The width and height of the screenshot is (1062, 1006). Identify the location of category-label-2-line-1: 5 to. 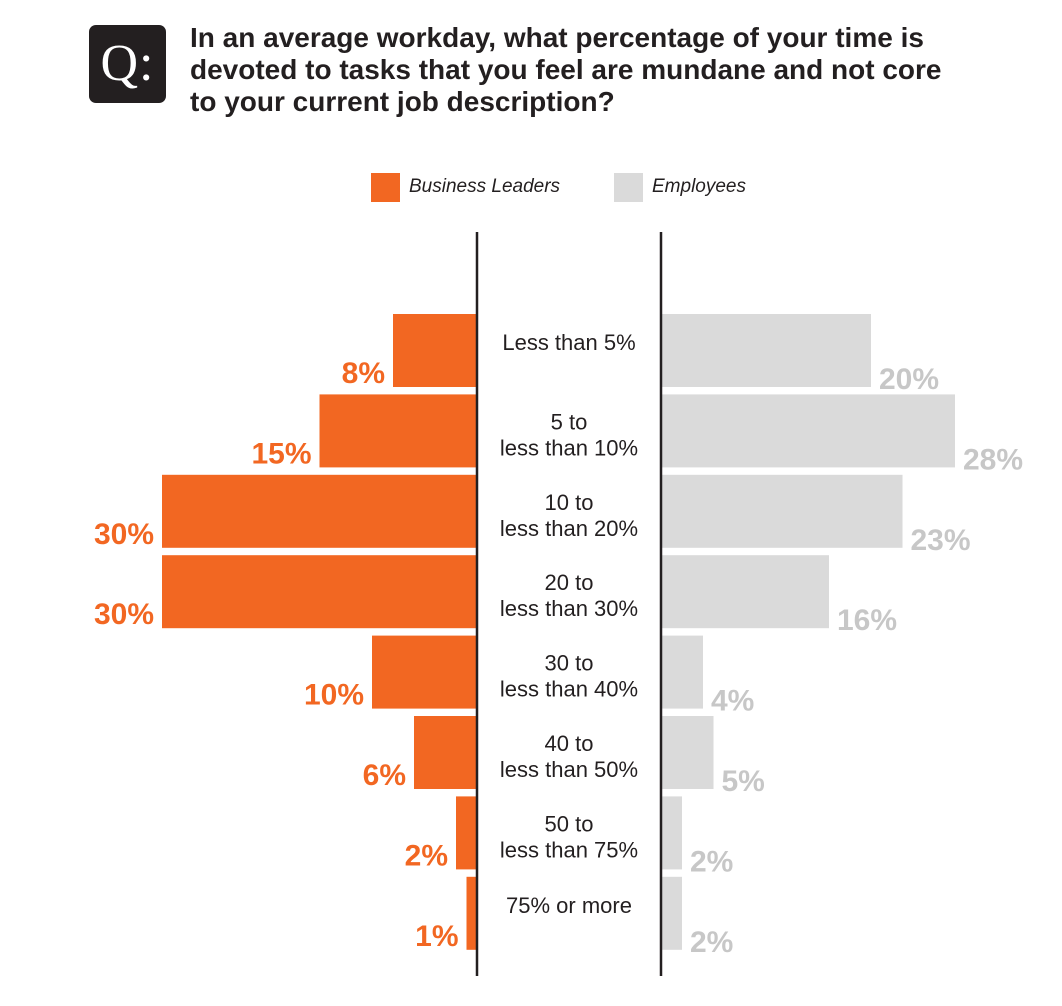
(569, 421).